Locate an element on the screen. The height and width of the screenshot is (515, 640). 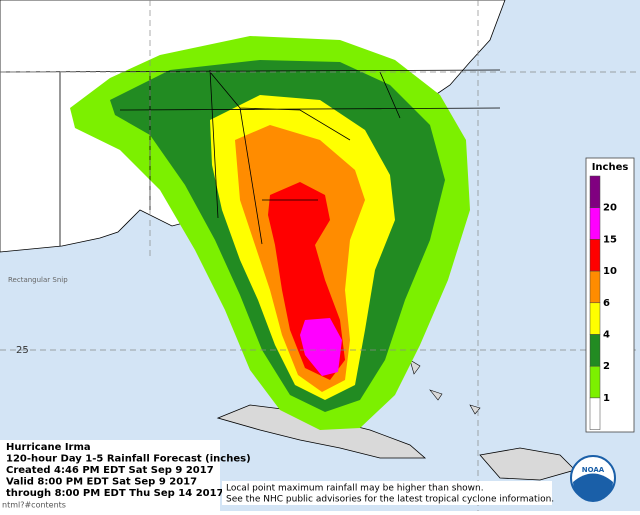
lat-label: 25 is located at coordinates (22, 350).